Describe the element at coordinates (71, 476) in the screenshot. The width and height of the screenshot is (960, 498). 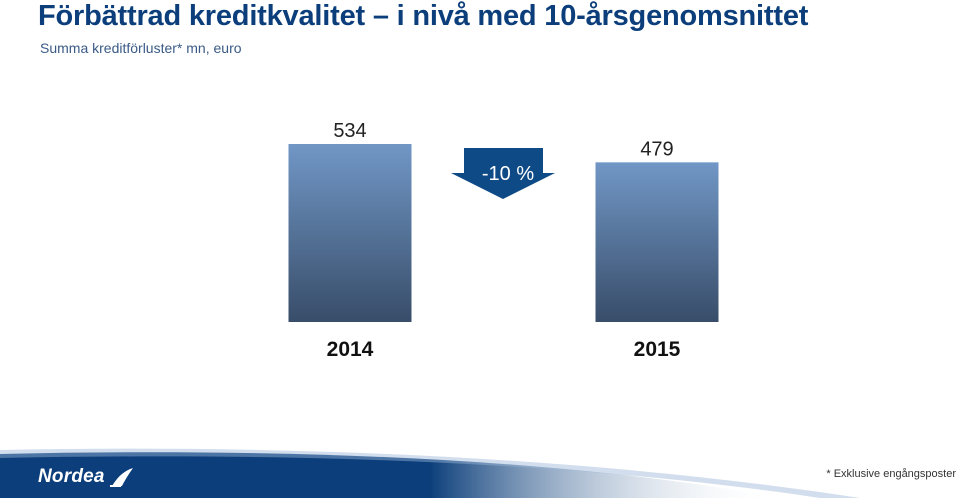
I see `brand-name: Nordea` at that location.